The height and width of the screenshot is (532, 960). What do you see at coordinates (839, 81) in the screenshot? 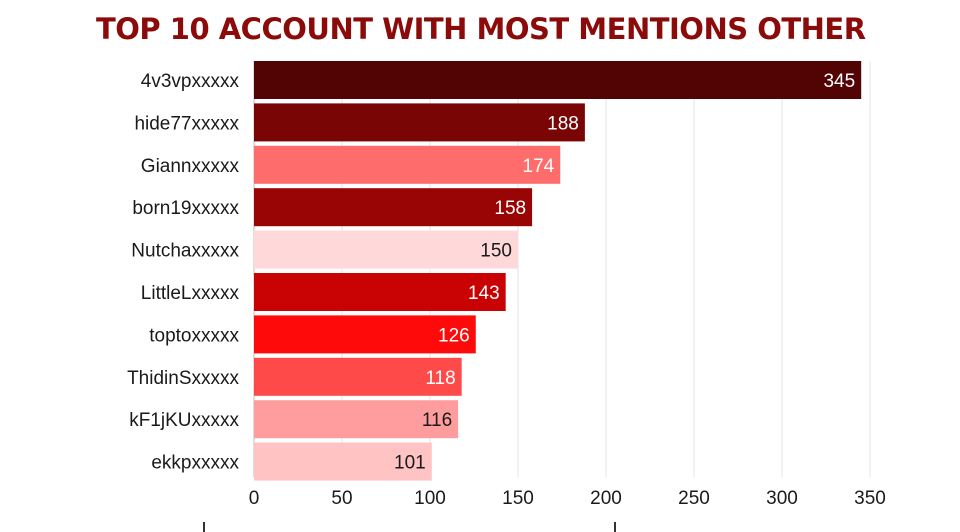
I see `value-label: 345` at bounding box center [839, 81].